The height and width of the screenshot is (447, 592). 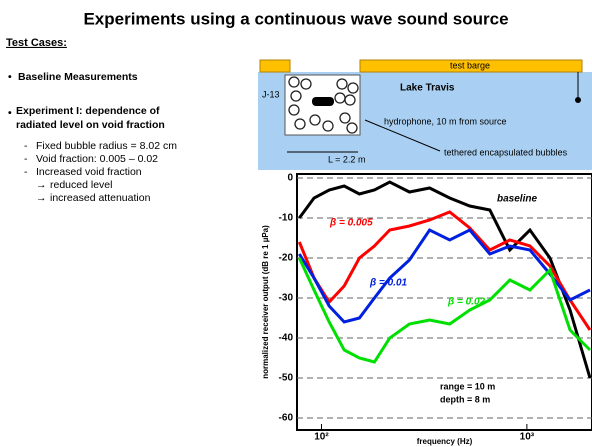 What do you see at coordinates (517, 199) in the screenshot?
I see `series-label: baseline` at bounding box center [517, 199].